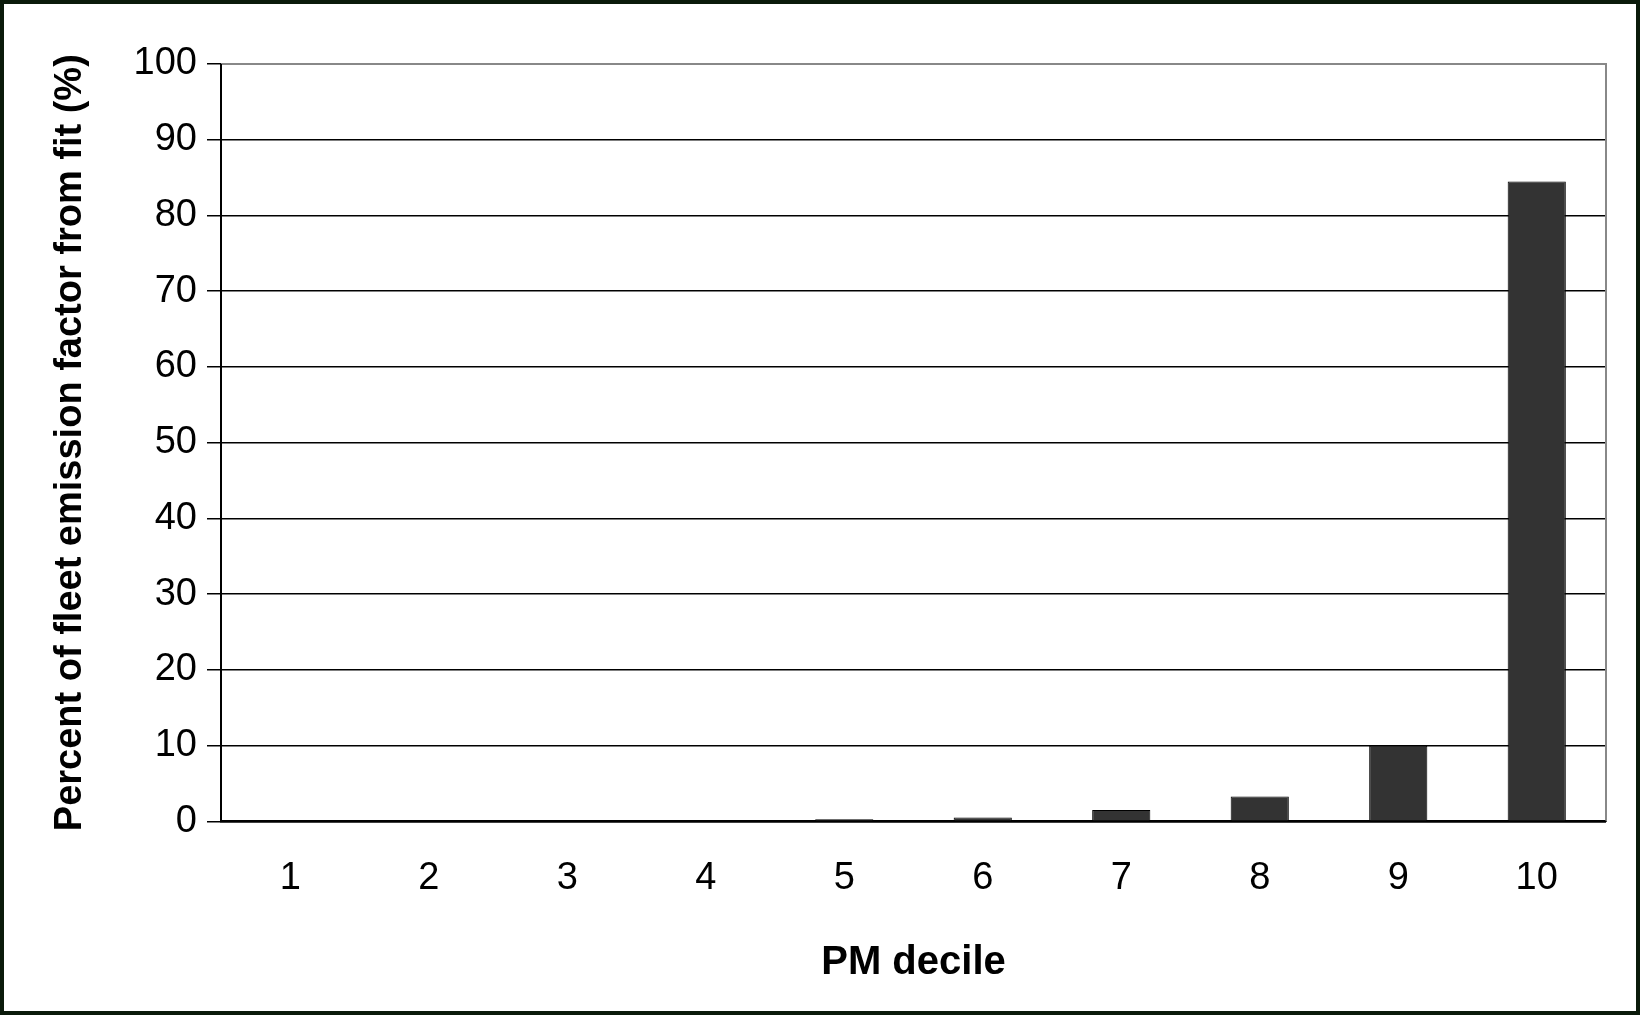 The height and width of the screenshot is (1015, 1640). What do you see at coordinates (175, 667) in the screenshot?
I see `y-tick-label: 20` at bounding box center [175, 667].